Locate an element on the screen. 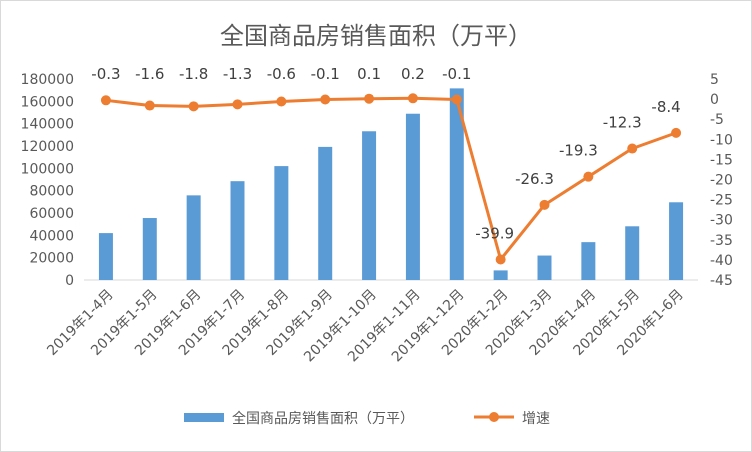 The height and width of the screenshot is (452, 752). left-tick-label: 180000 is located at coordinates (47, 80).